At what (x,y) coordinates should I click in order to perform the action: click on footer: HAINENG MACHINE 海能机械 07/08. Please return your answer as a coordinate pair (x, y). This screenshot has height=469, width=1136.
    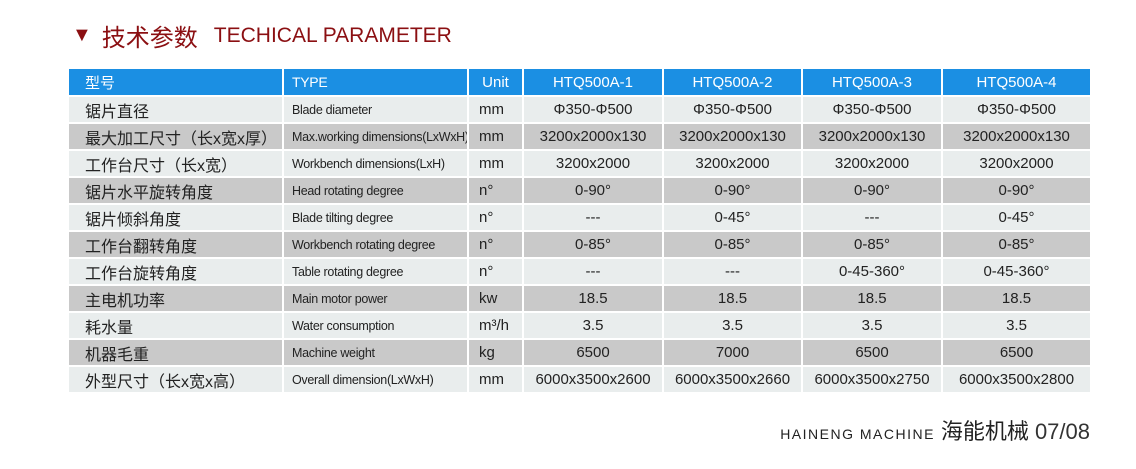
    Looking at the image, I should click on (935, 430).